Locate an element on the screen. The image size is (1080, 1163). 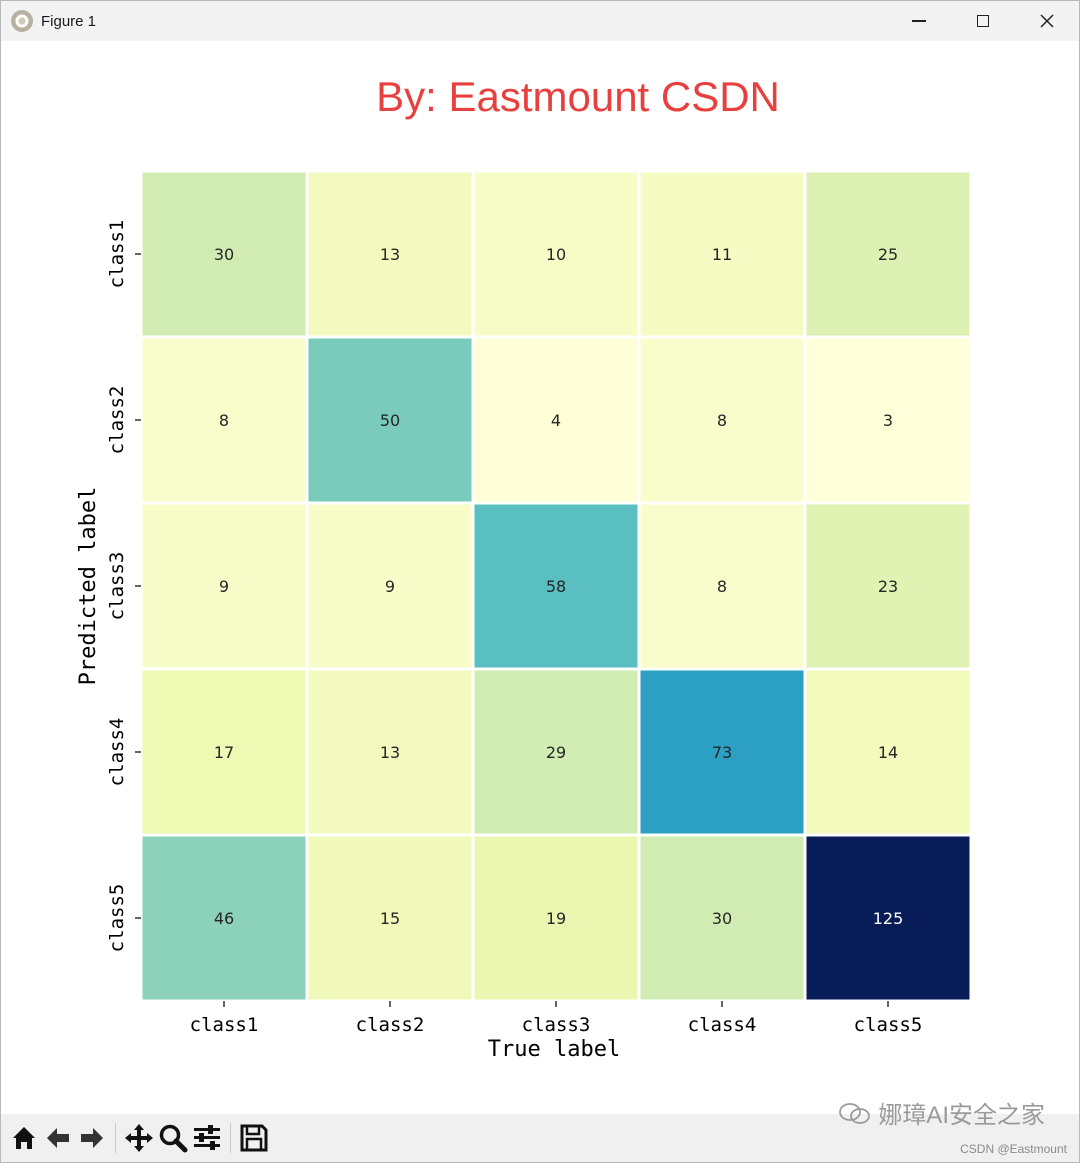
watermark-text: 娜璋AI安全之家 is located at coordinates (961, 1115).